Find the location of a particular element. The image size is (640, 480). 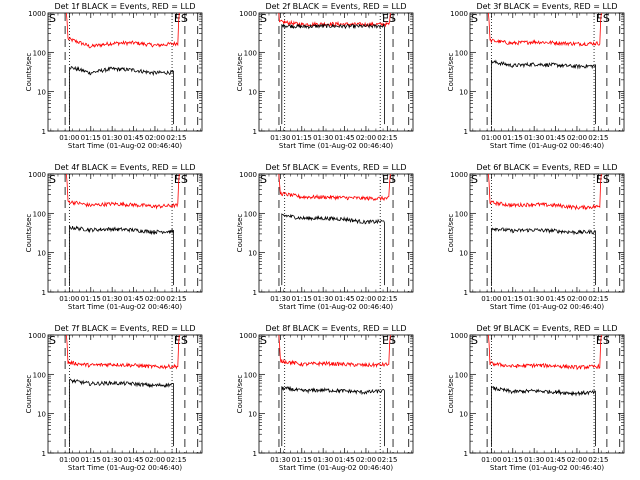

chart-title: Det 9f BLACK = Events, RED = LLD is located at coordinates (546, 328).